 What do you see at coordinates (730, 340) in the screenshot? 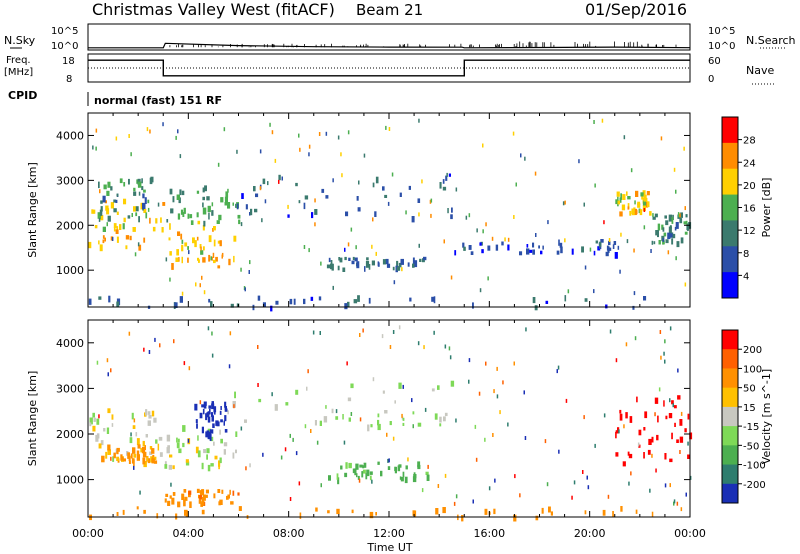
I see `colorbar-segment` at bounding box center [730, 340].